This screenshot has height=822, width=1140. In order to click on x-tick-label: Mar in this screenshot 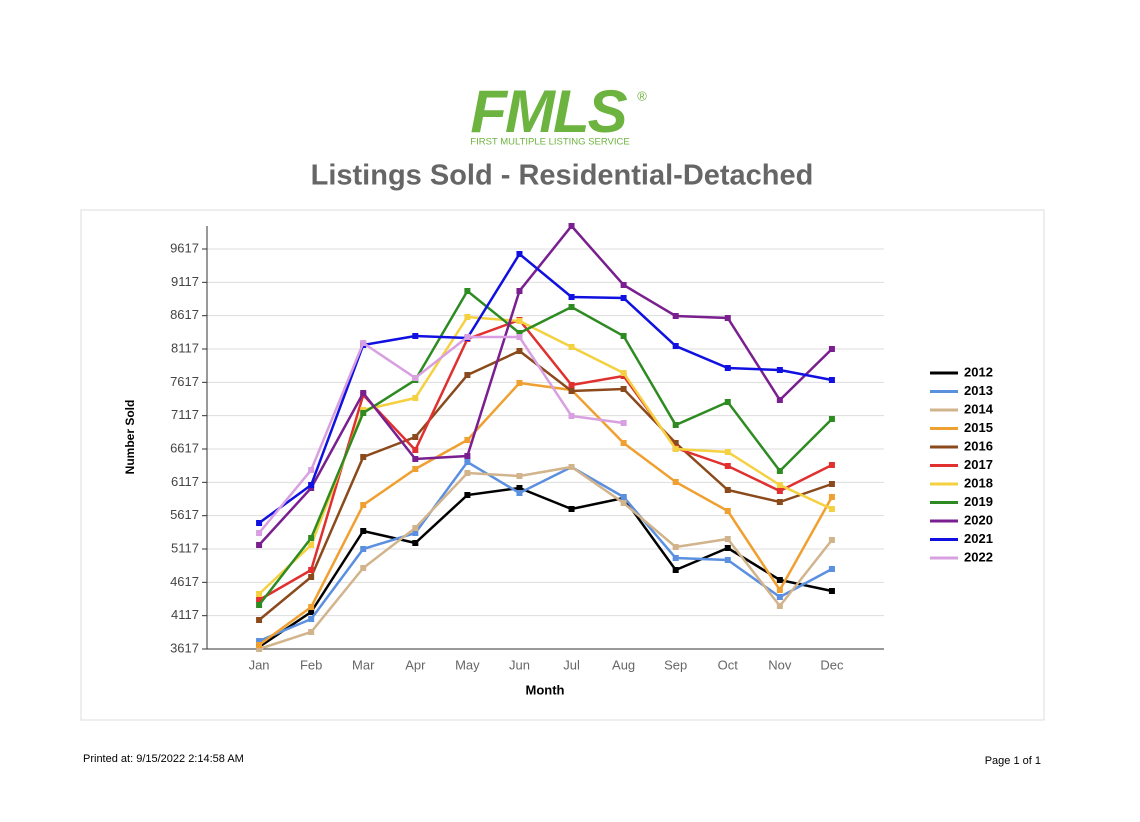, I will do `click(363, 664)`.